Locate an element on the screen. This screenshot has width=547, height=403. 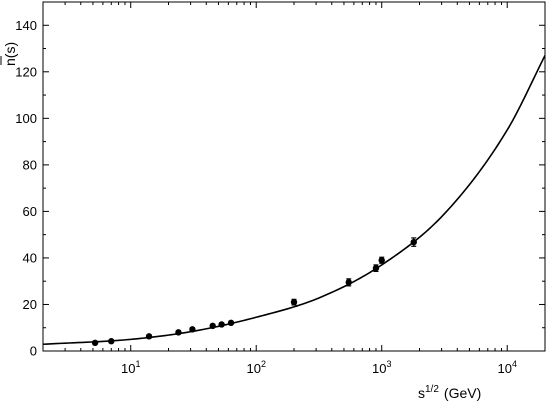
y-tick-label: 40 is located at coordinates (30, 257).